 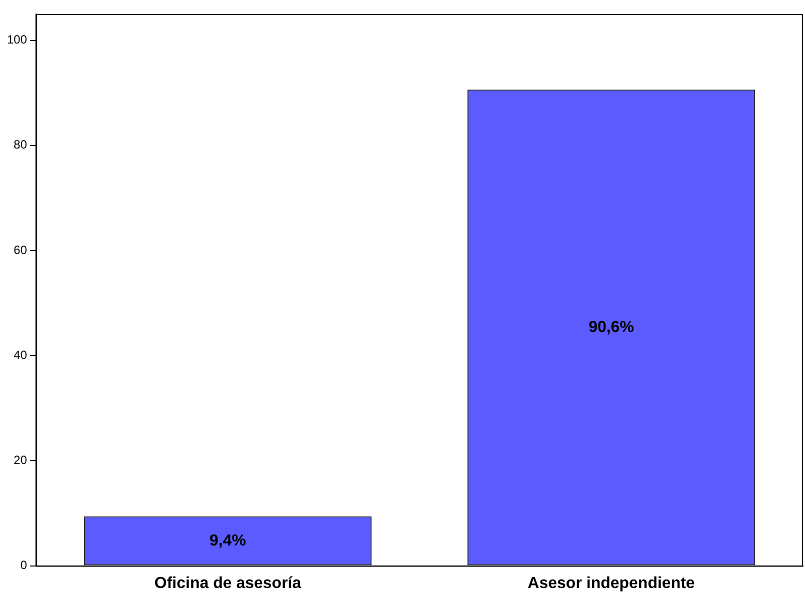 I want to click on data-label: 90,6%, so click(x=611, y=327).